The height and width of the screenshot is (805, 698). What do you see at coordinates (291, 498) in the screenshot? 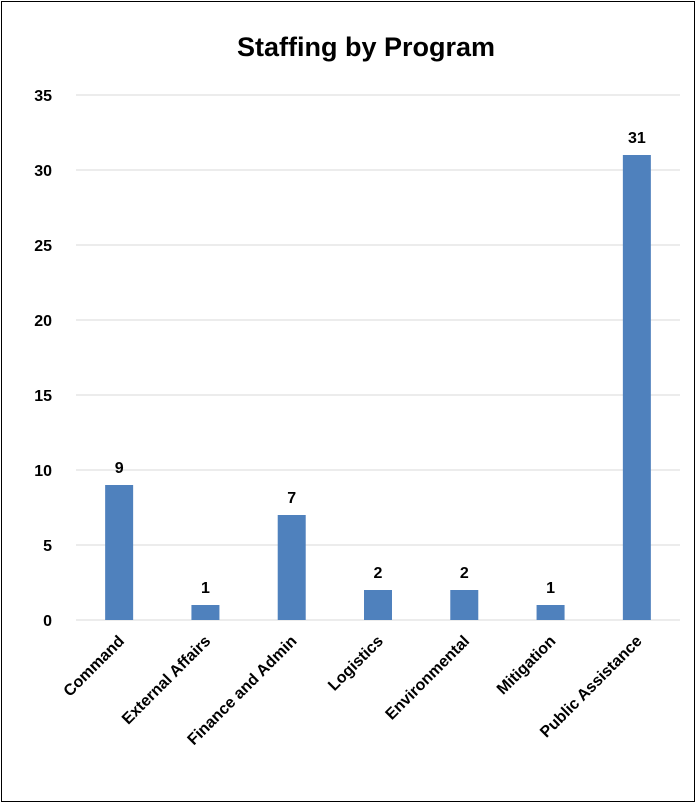
I see `data-label: 7` at bounding box center [291, 498].